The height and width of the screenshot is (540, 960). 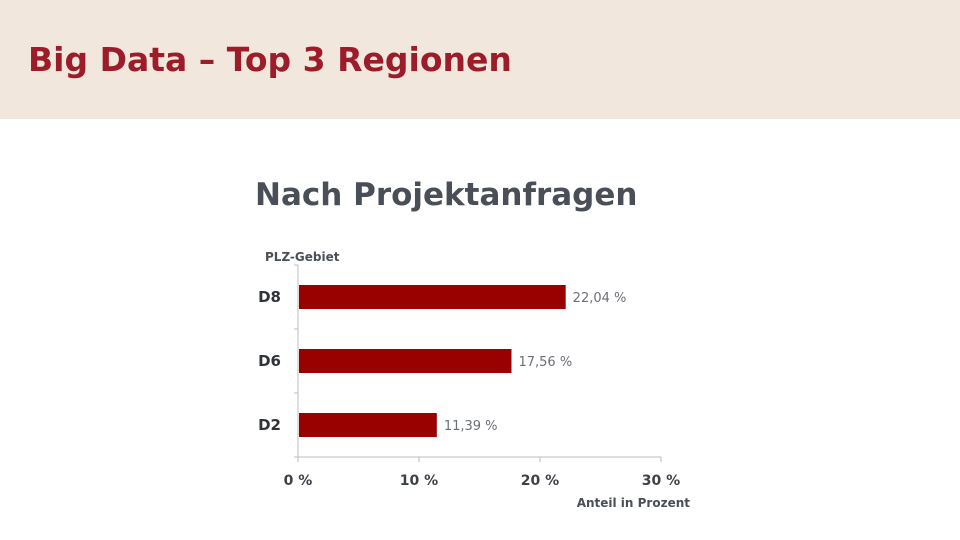 I want to click on x-tick-label: 30 %, so click(x=661, y=481).